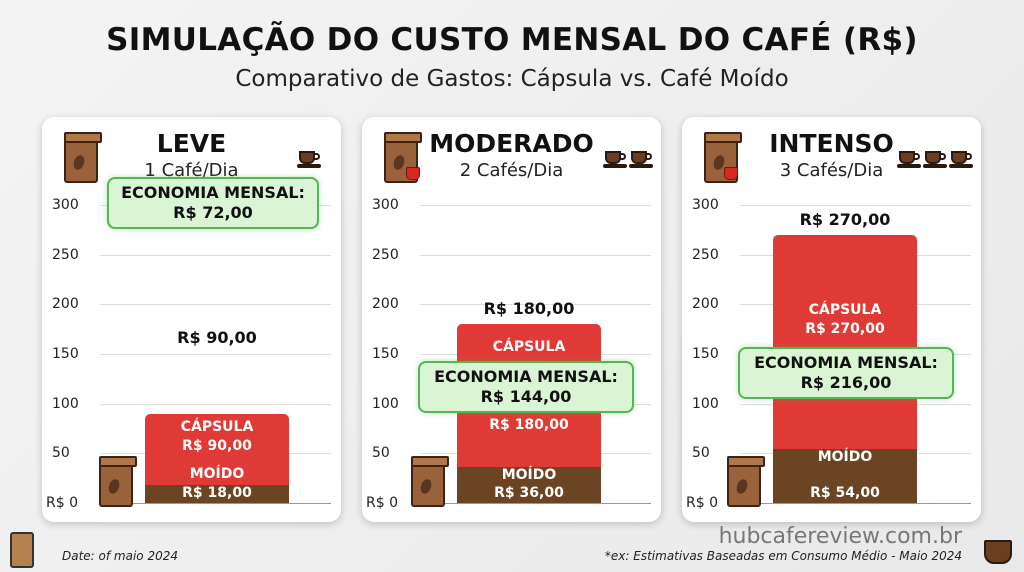 The height and width of the screenshot is (572, 1024). Describe the element at coordinates (120, 556) in the screenshot. I see `footer-date: Date: of maio 2024` at that location.